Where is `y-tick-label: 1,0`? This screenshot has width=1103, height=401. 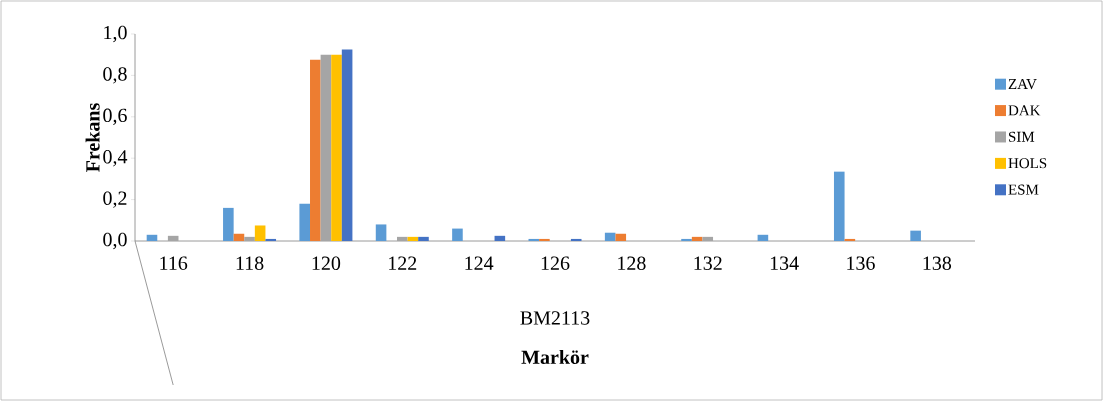 y-tick-label: 1,0 is located at coordinates (115, 34).